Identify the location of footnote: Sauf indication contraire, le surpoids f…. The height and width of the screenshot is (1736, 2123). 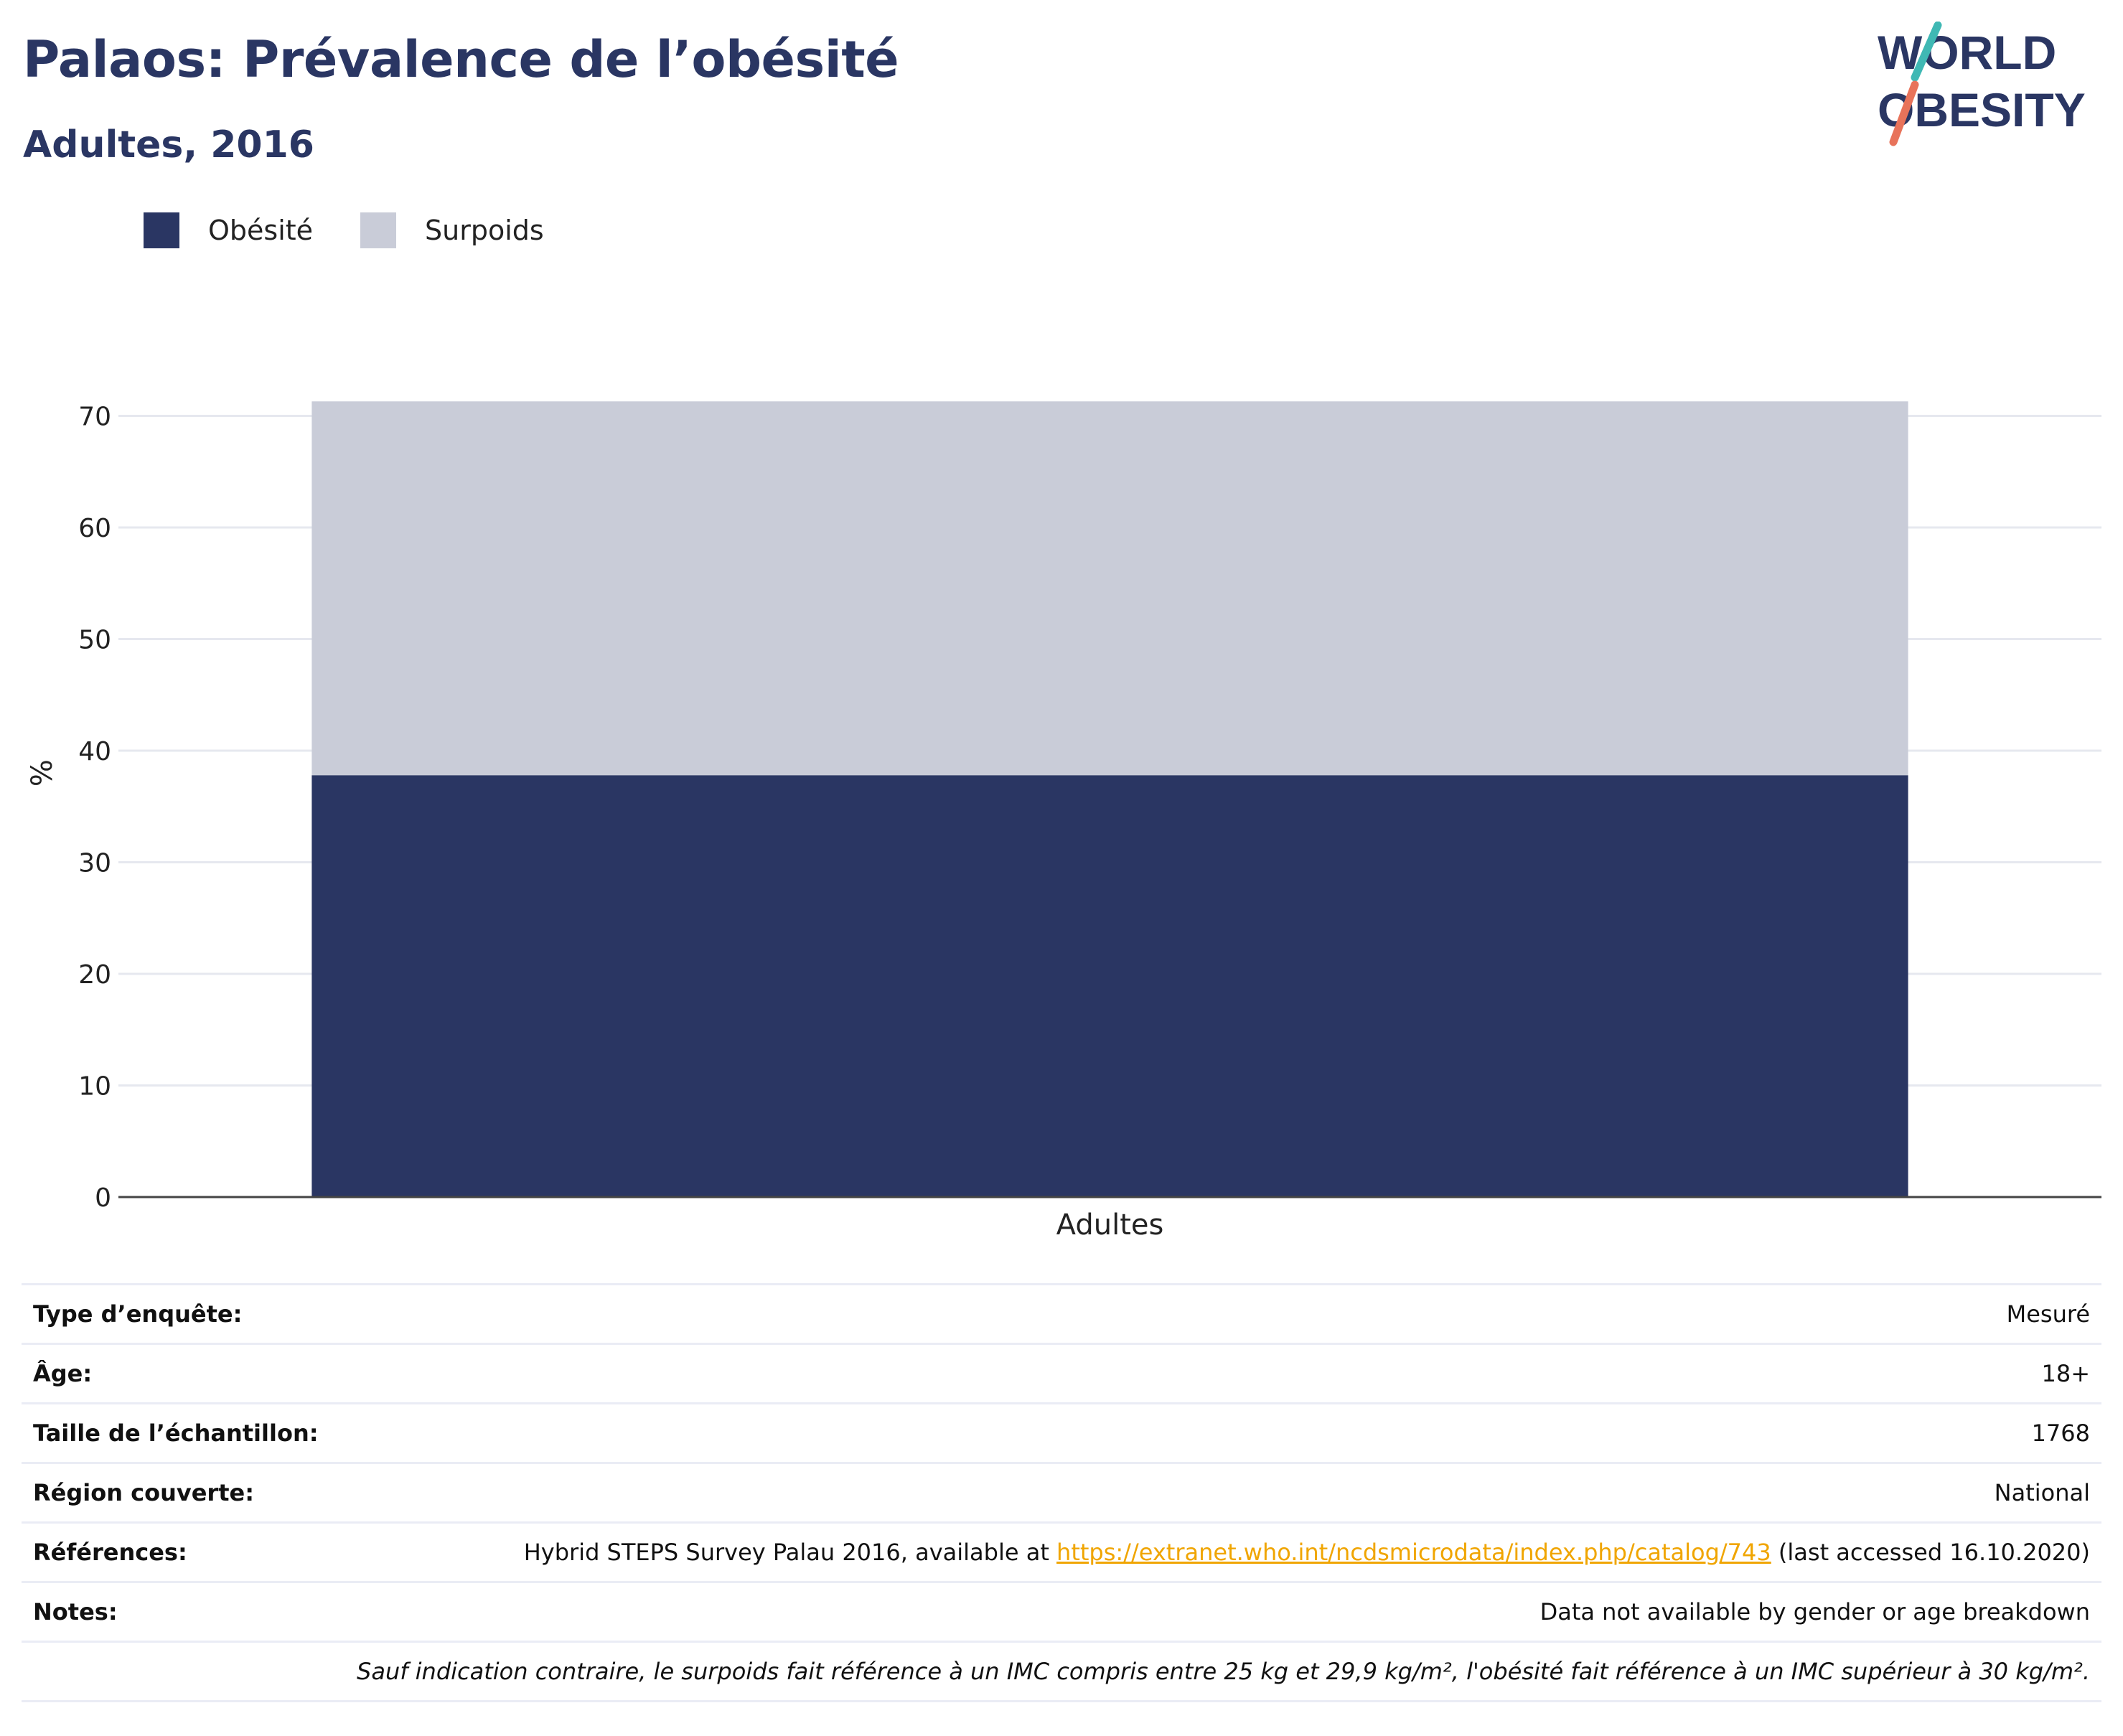
(1061, 1671).